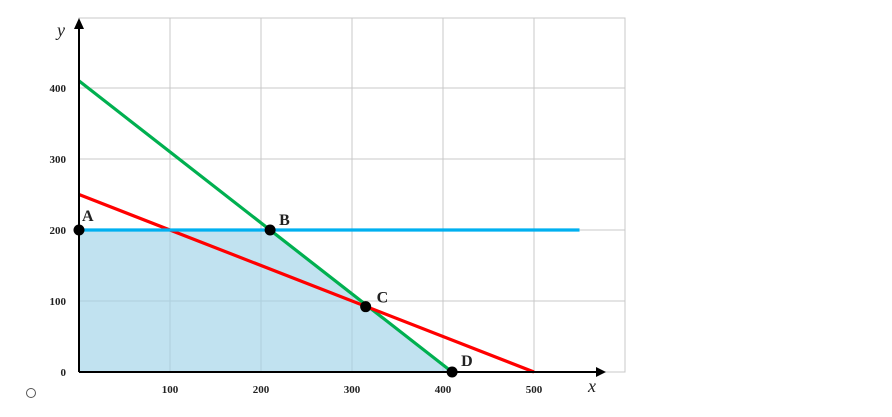 The width and height of the screenshot is (892, 417). What do you see at coordinates (60, 30) in the screenshot?
I see `y-axis-label: y` at bounding box center [60, 30].